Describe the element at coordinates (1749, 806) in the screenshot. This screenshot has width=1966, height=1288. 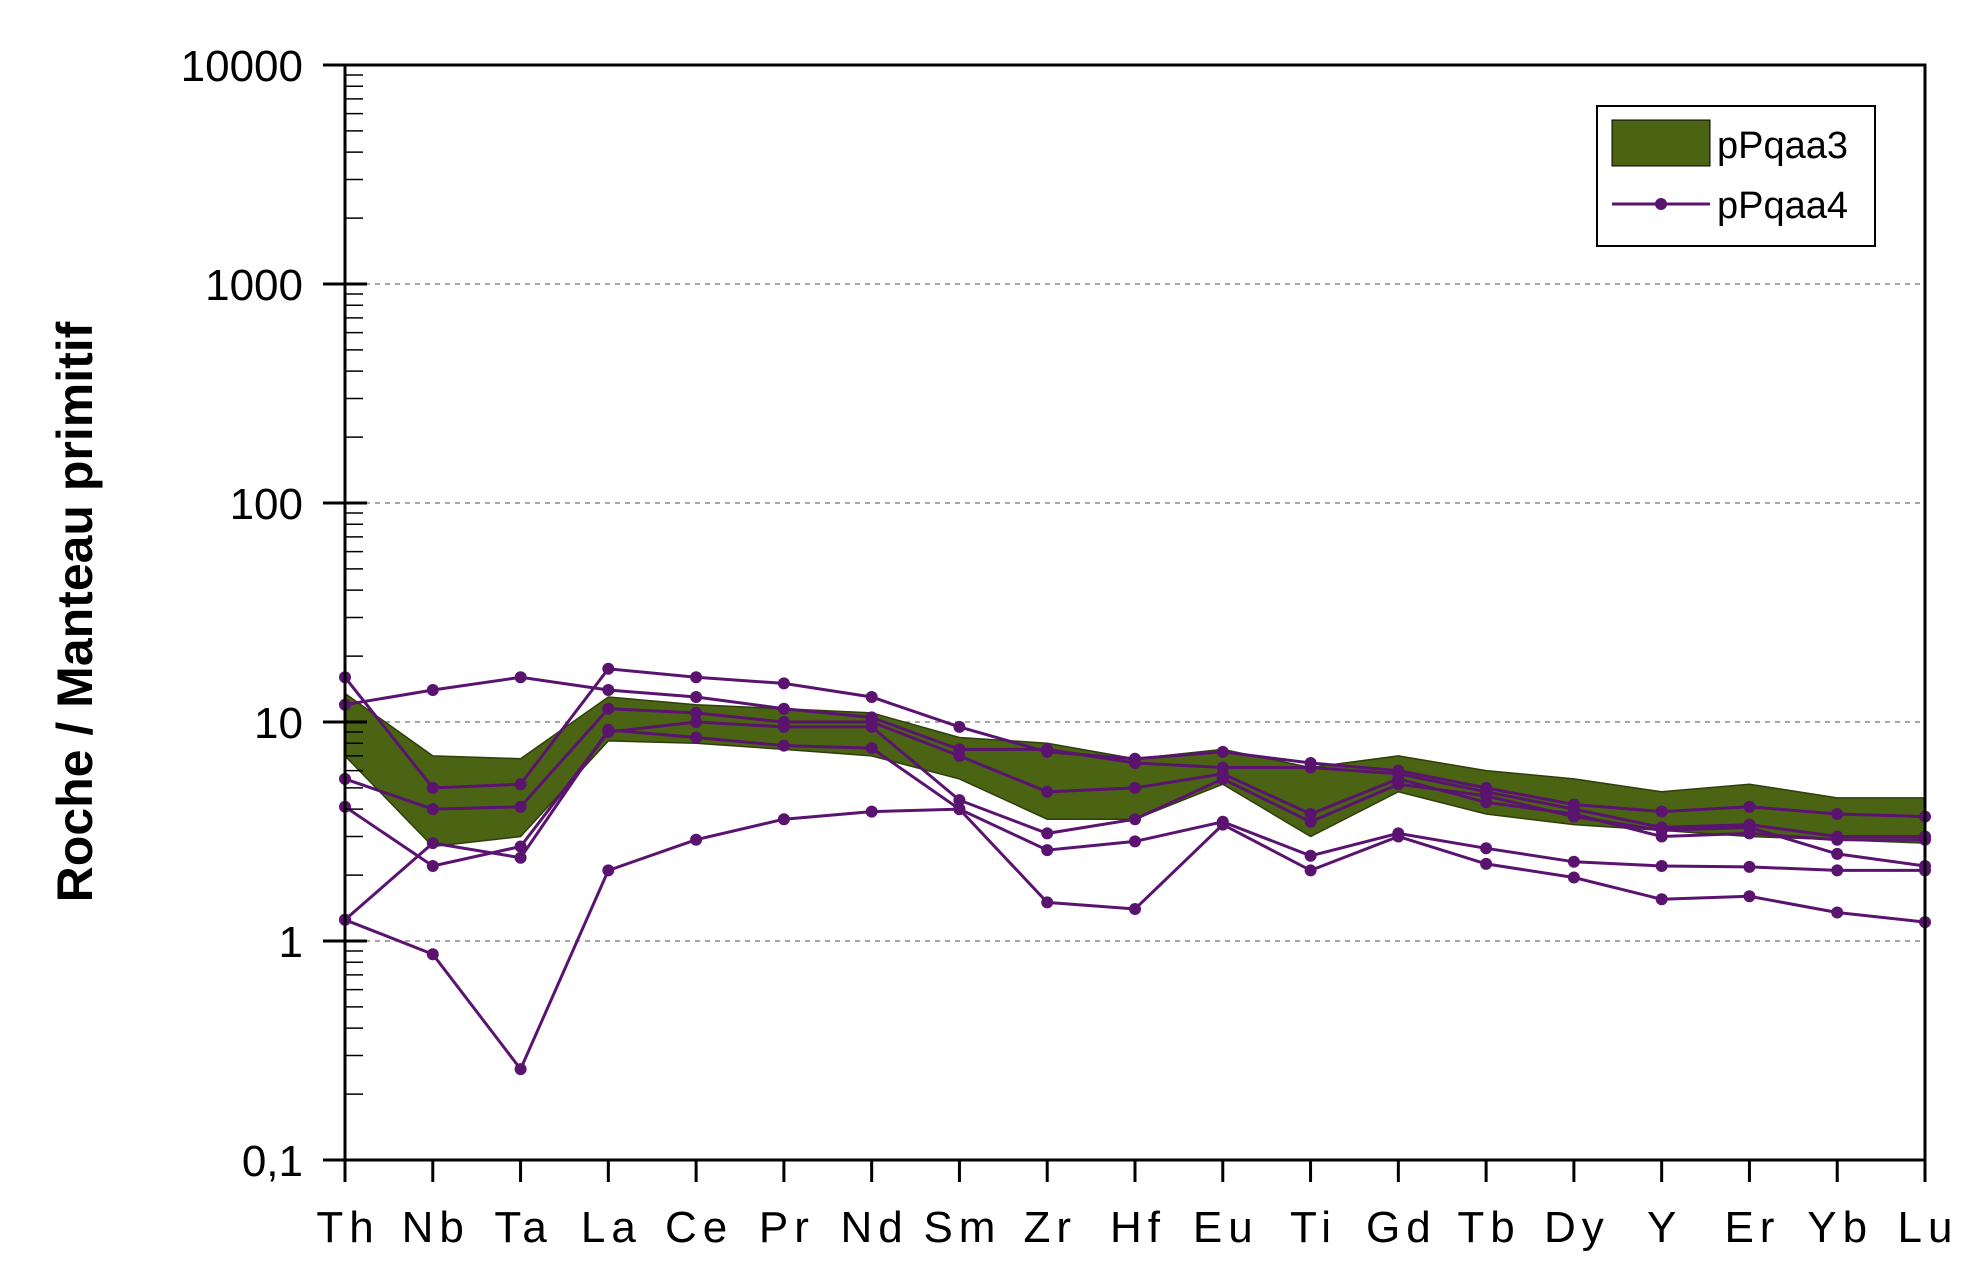
I see `point-pPqaa4-1-Er` at that location.